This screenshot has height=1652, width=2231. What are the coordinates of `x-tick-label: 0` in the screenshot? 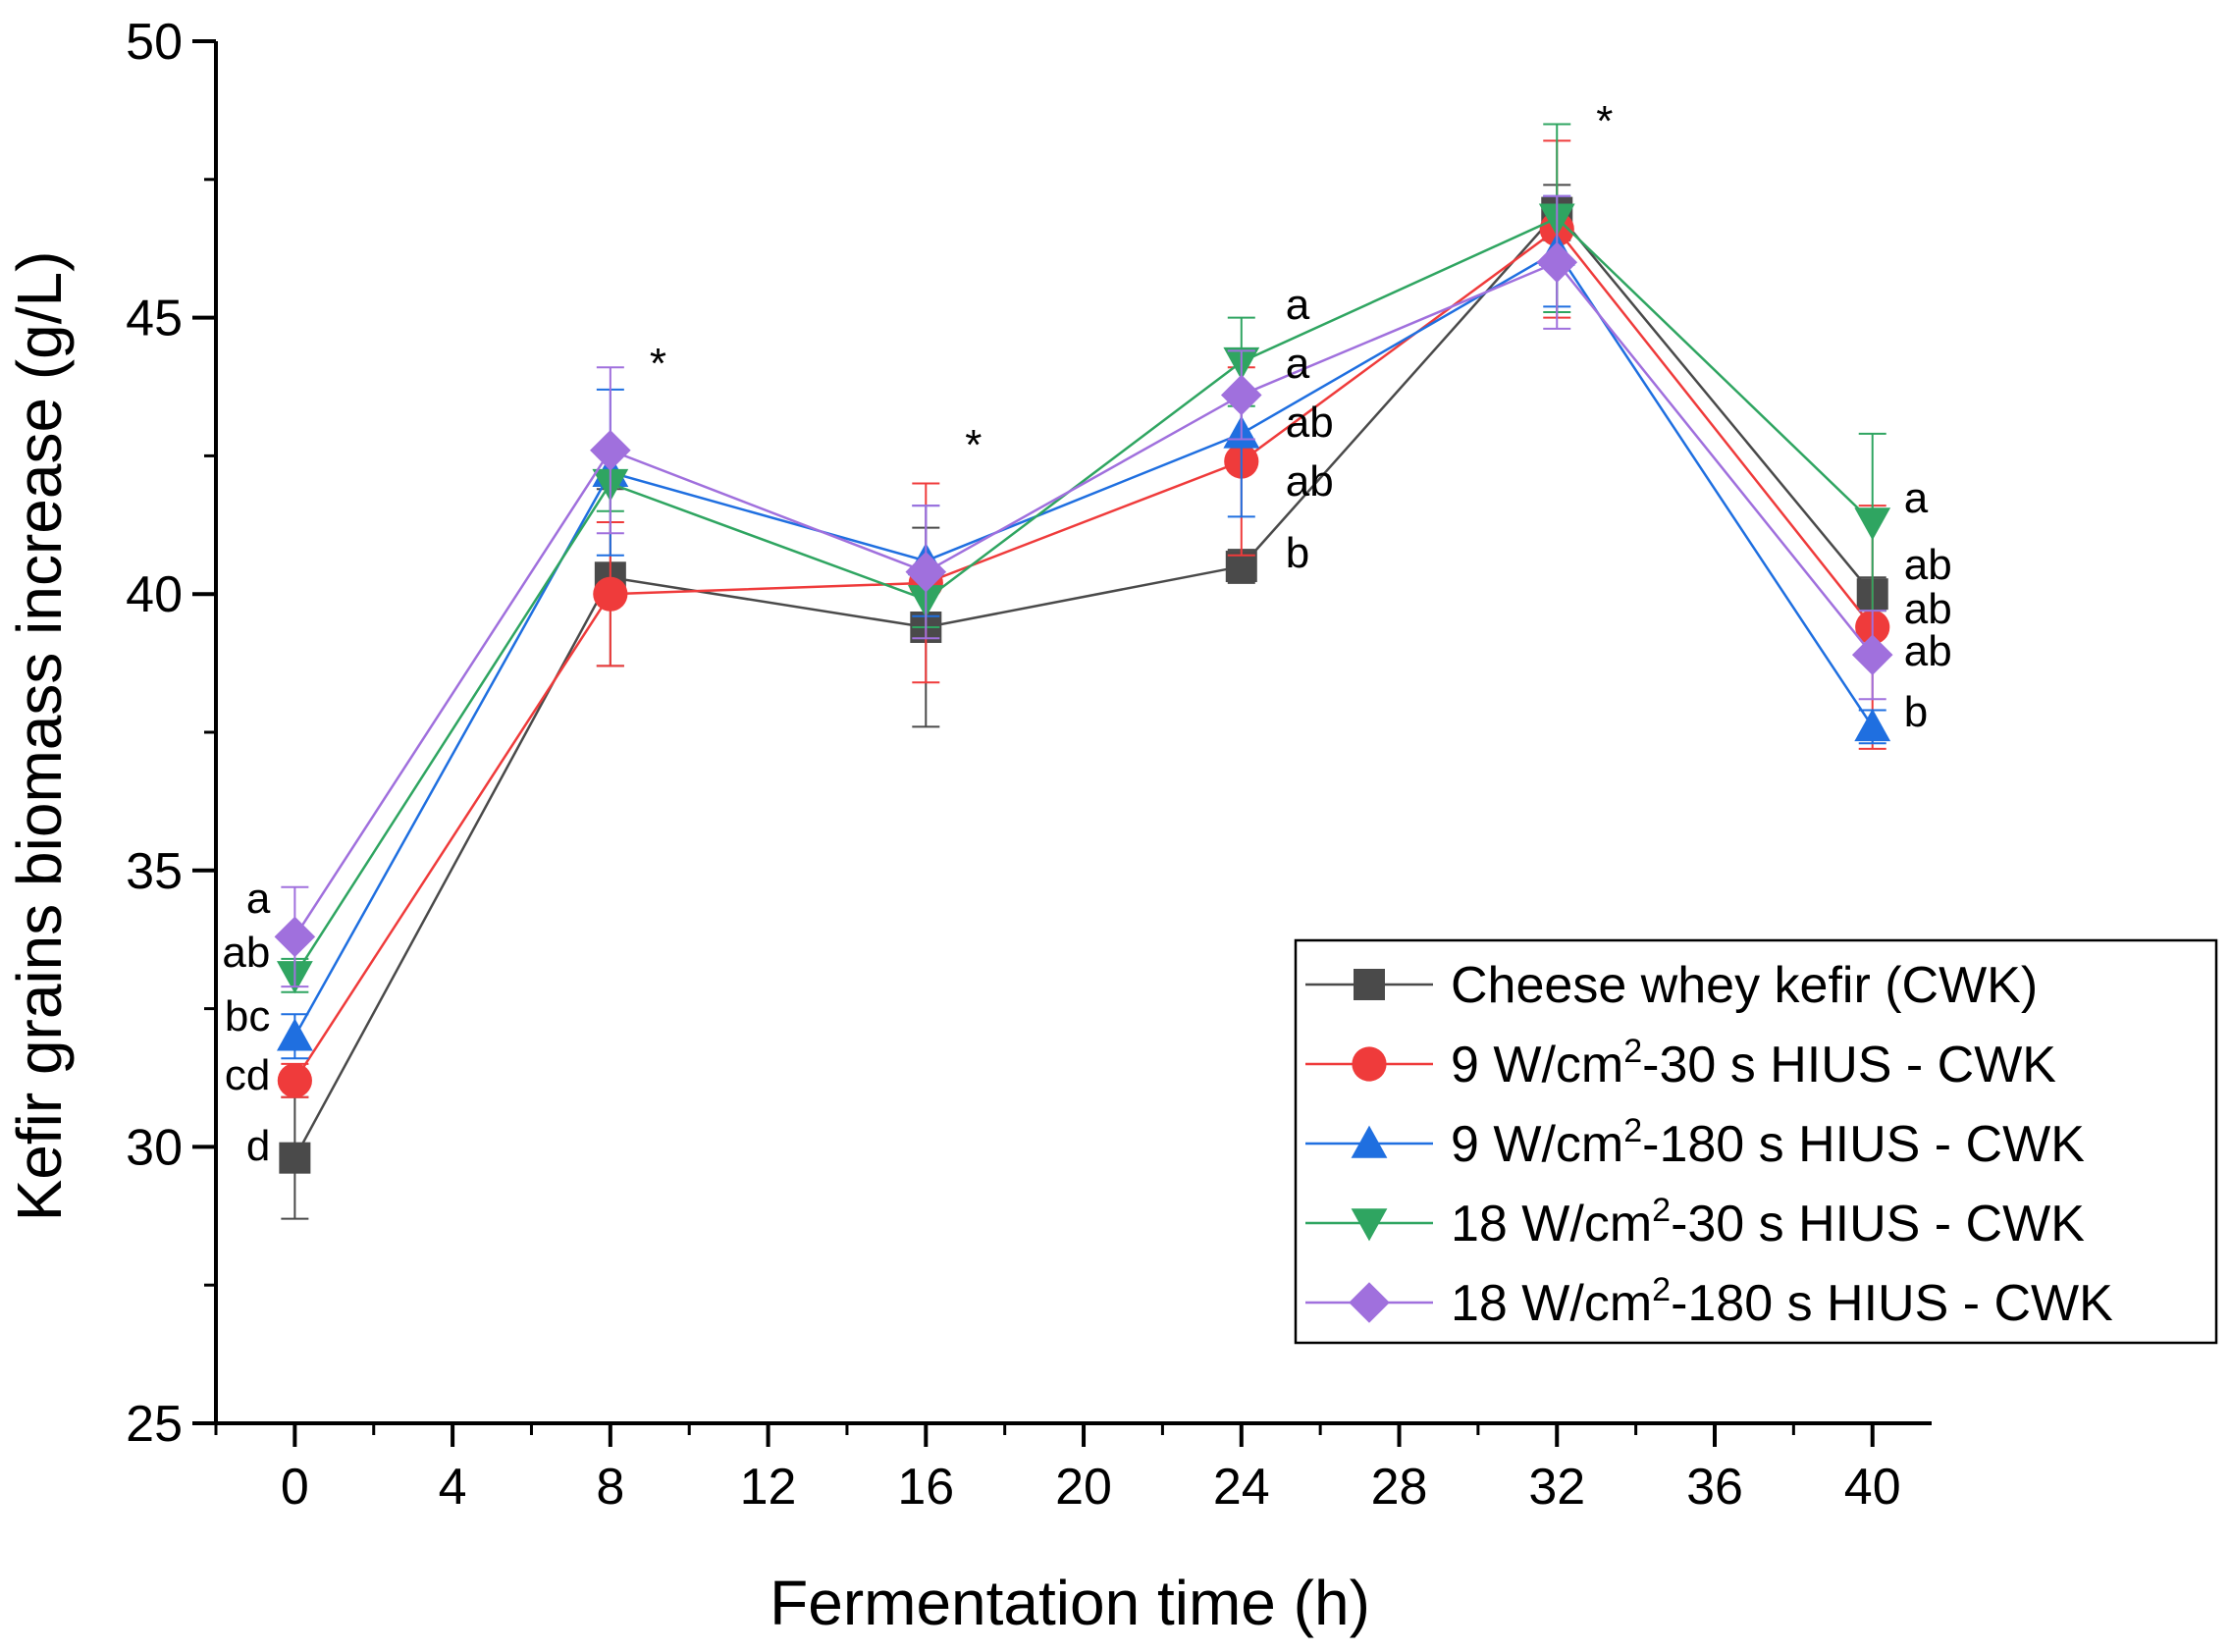 It's located at (295, 1487).